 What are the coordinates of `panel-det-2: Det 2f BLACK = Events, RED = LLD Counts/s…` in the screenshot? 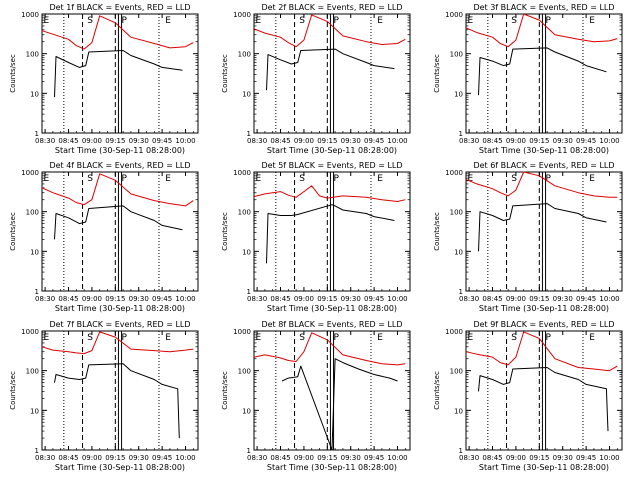 It's located at (316, 79).